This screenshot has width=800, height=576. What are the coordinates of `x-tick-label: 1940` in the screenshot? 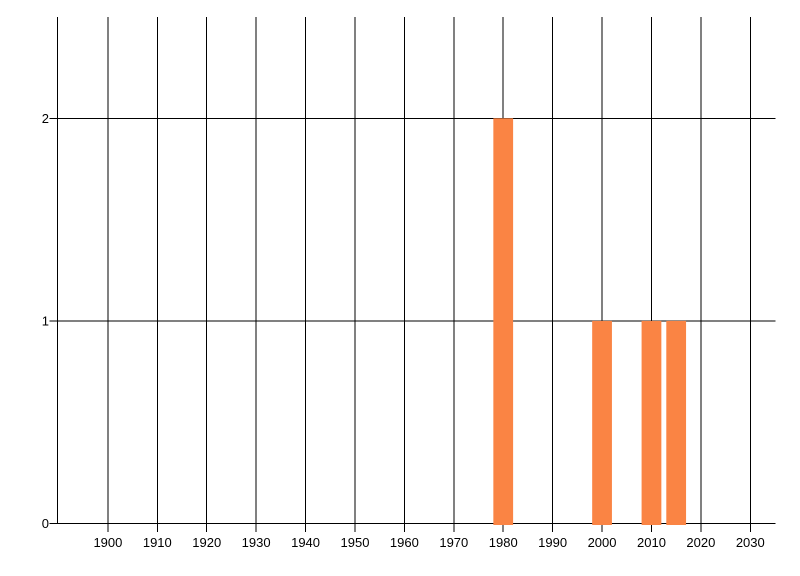 It's located at (305, 542).